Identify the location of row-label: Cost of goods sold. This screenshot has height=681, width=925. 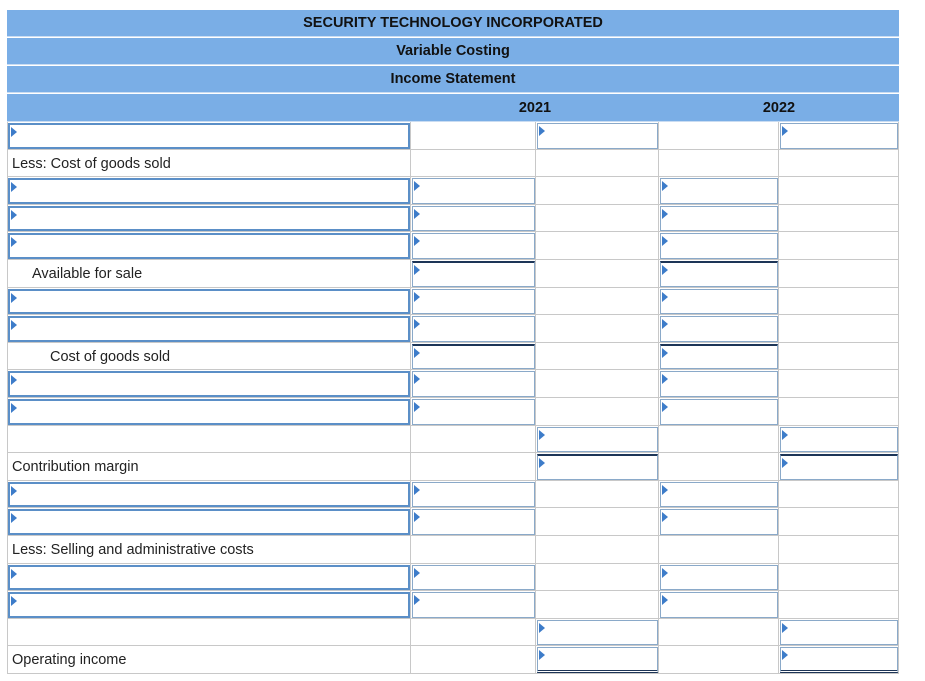
(110, 356).